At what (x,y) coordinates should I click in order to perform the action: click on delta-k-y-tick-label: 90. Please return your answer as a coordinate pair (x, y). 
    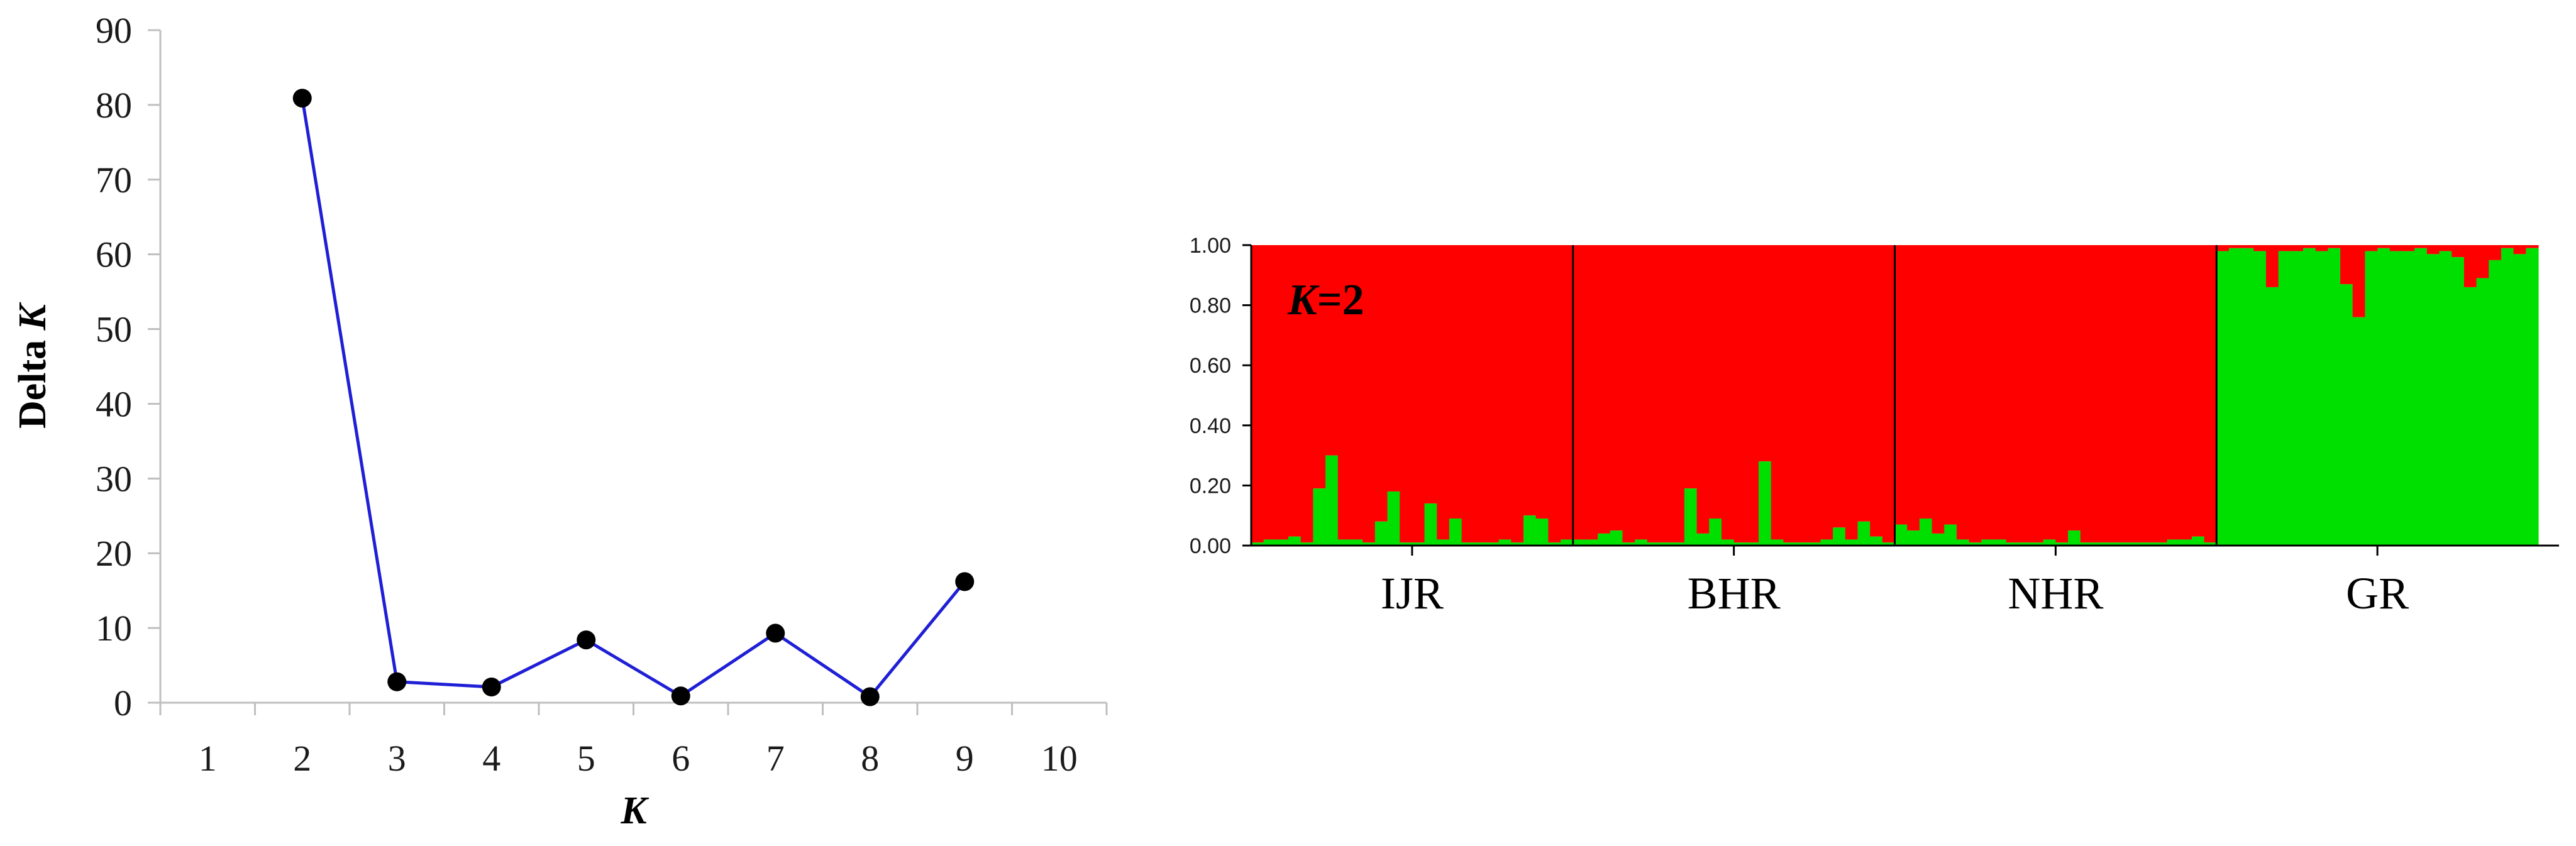
    Looking at the image, I should click on (114, 30).